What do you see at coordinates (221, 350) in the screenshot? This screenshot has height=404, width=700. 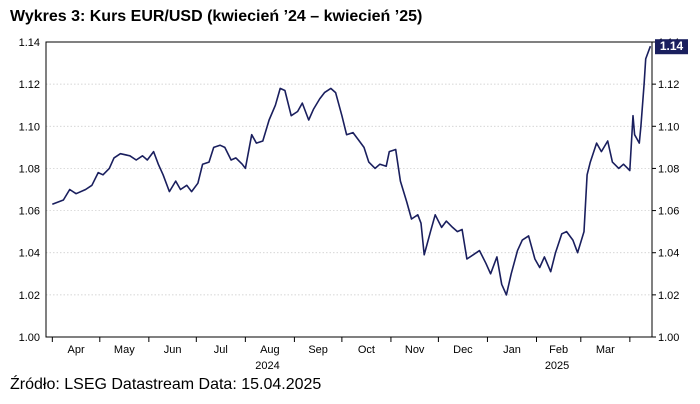 I see `x-tick-label-month: Jul` at bounding box center [221, 350].